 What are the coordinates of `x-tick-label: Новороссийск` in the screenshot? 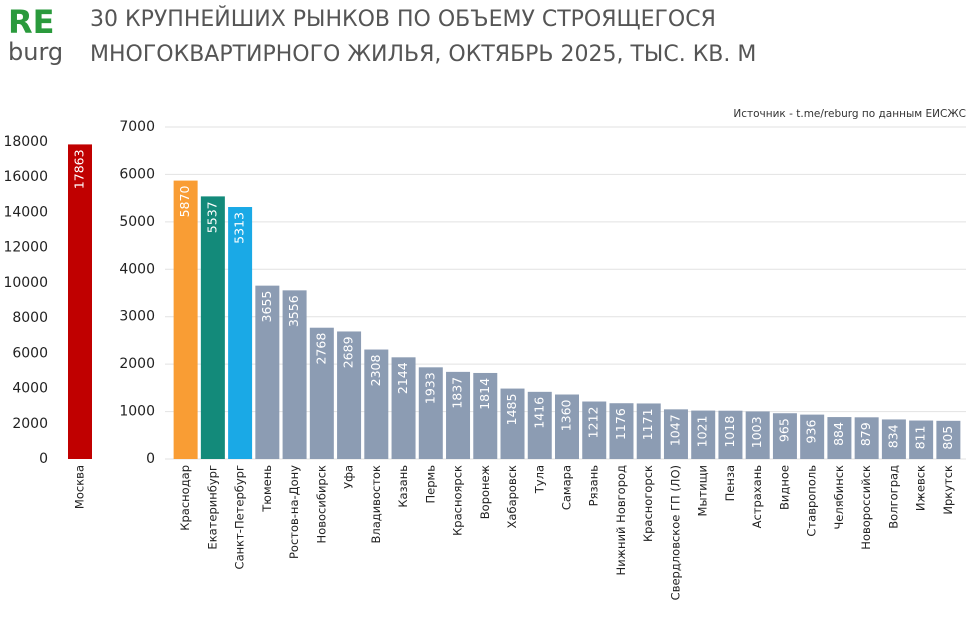 It's located at (866, 507).